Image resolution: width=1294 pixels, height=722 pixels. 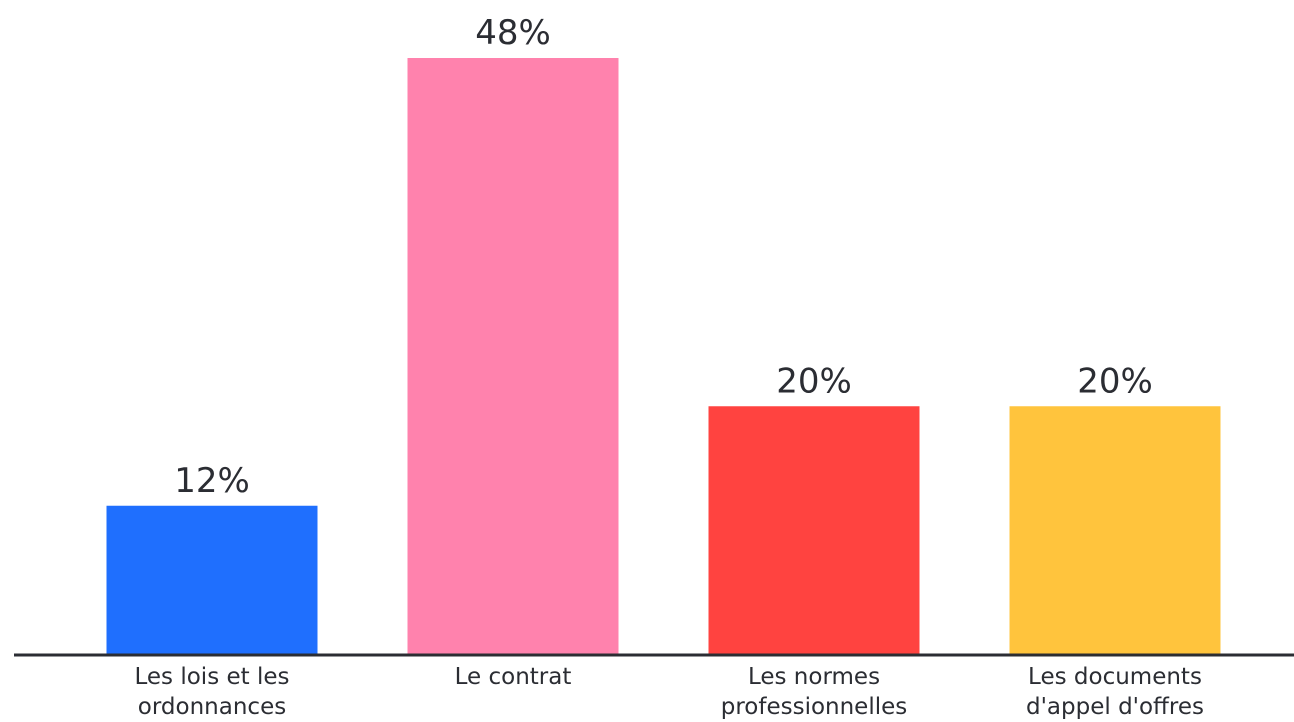 What do you see at coordinates (814, 381) in the screenshot?
I see `value-label-3: 20%` at bounding box center [814, 381].